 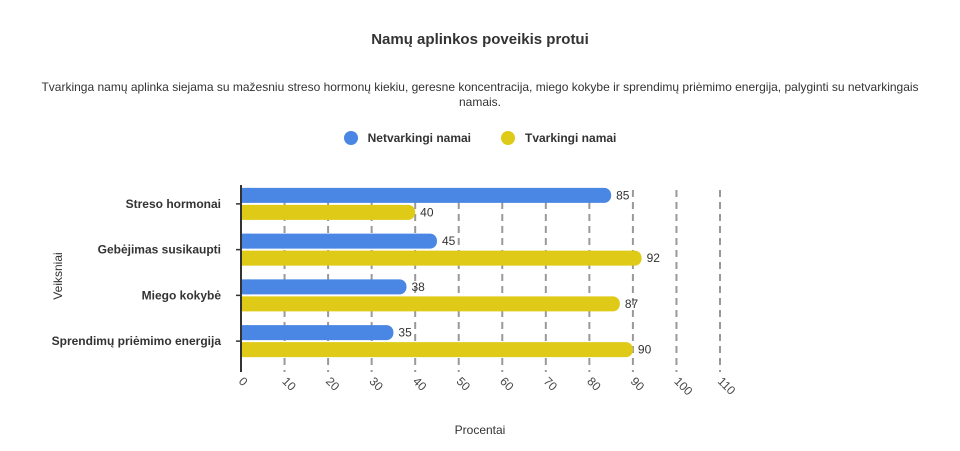 What do you see at coordinates (377, 384) in the screenshot?
I see `x-tick-label: 30` at bounding box center [377, 384].